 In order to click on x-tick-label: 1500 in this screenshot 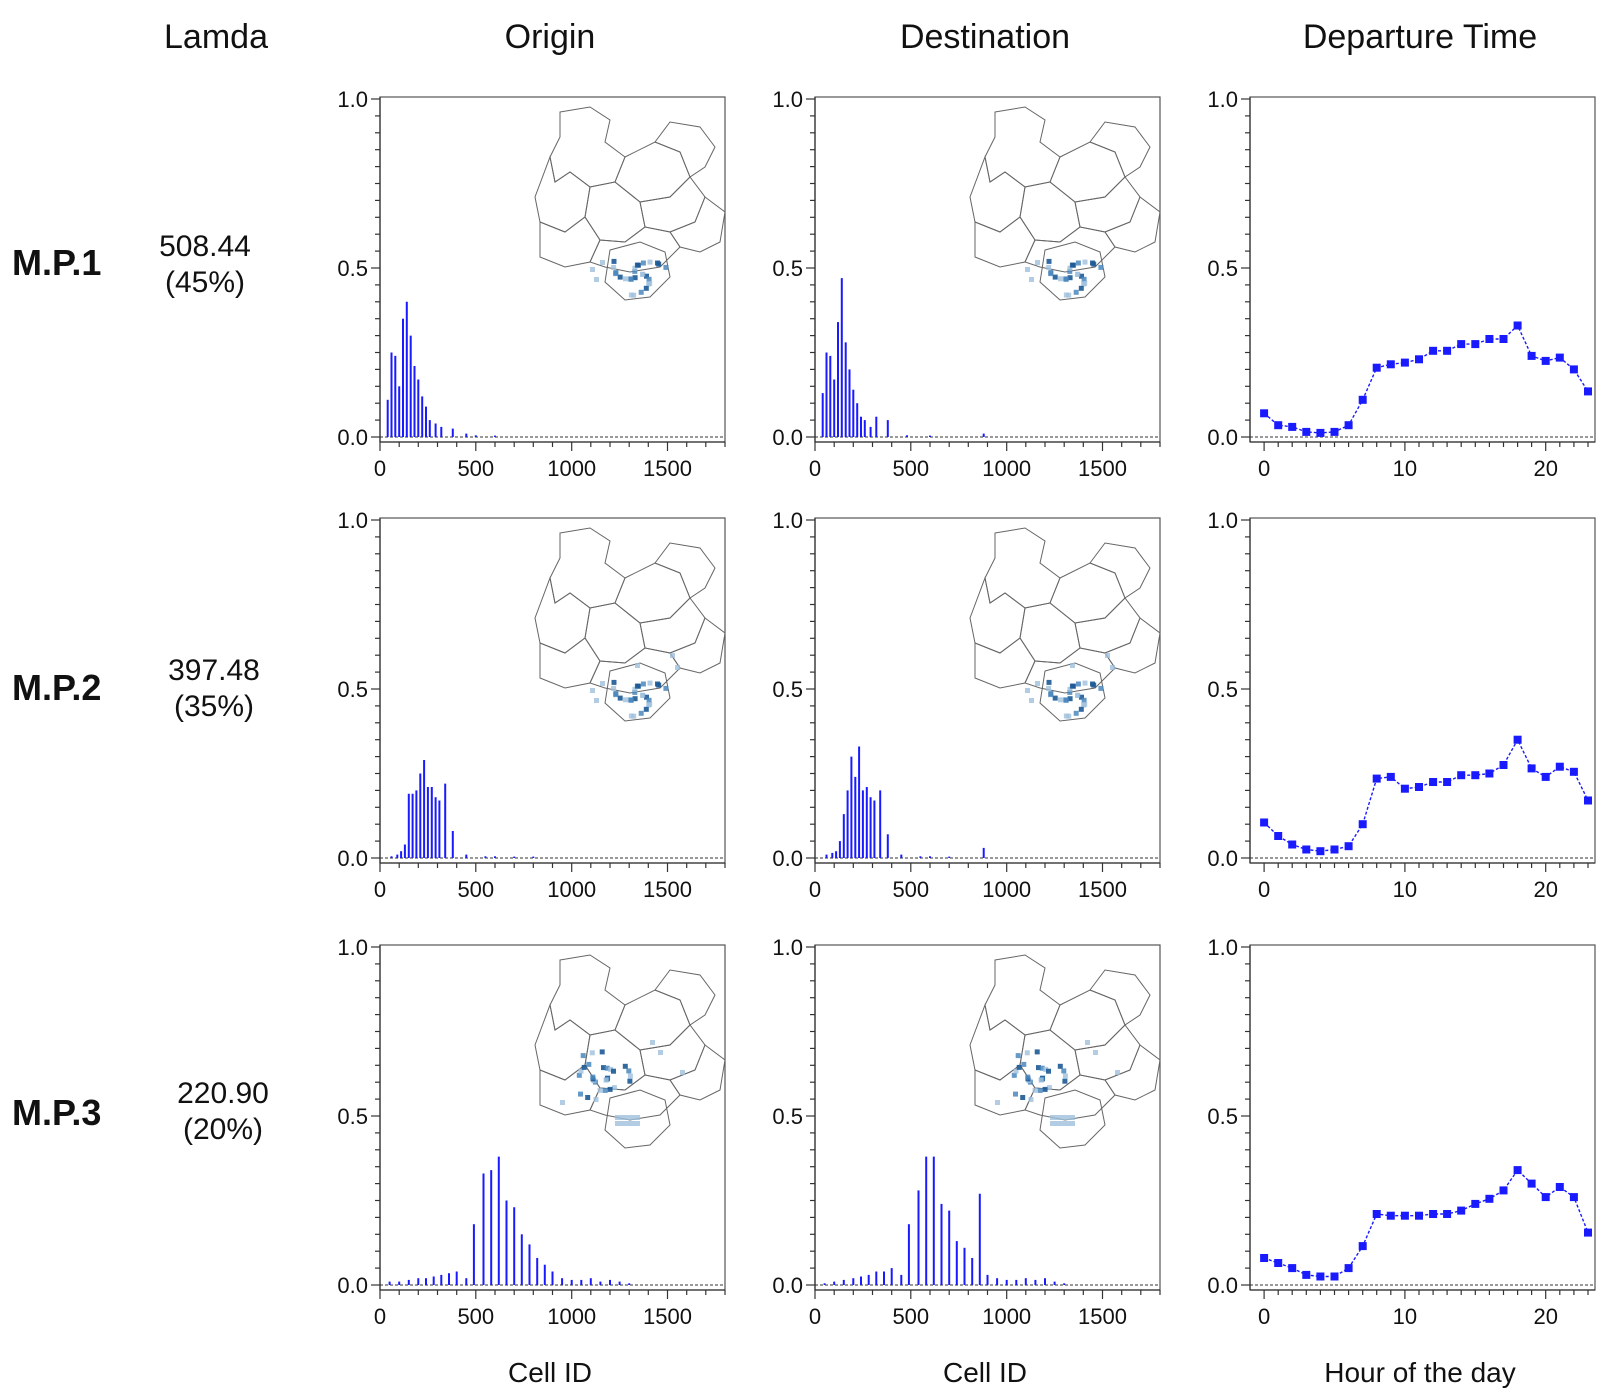, I will do `click(1102, 1316)`.